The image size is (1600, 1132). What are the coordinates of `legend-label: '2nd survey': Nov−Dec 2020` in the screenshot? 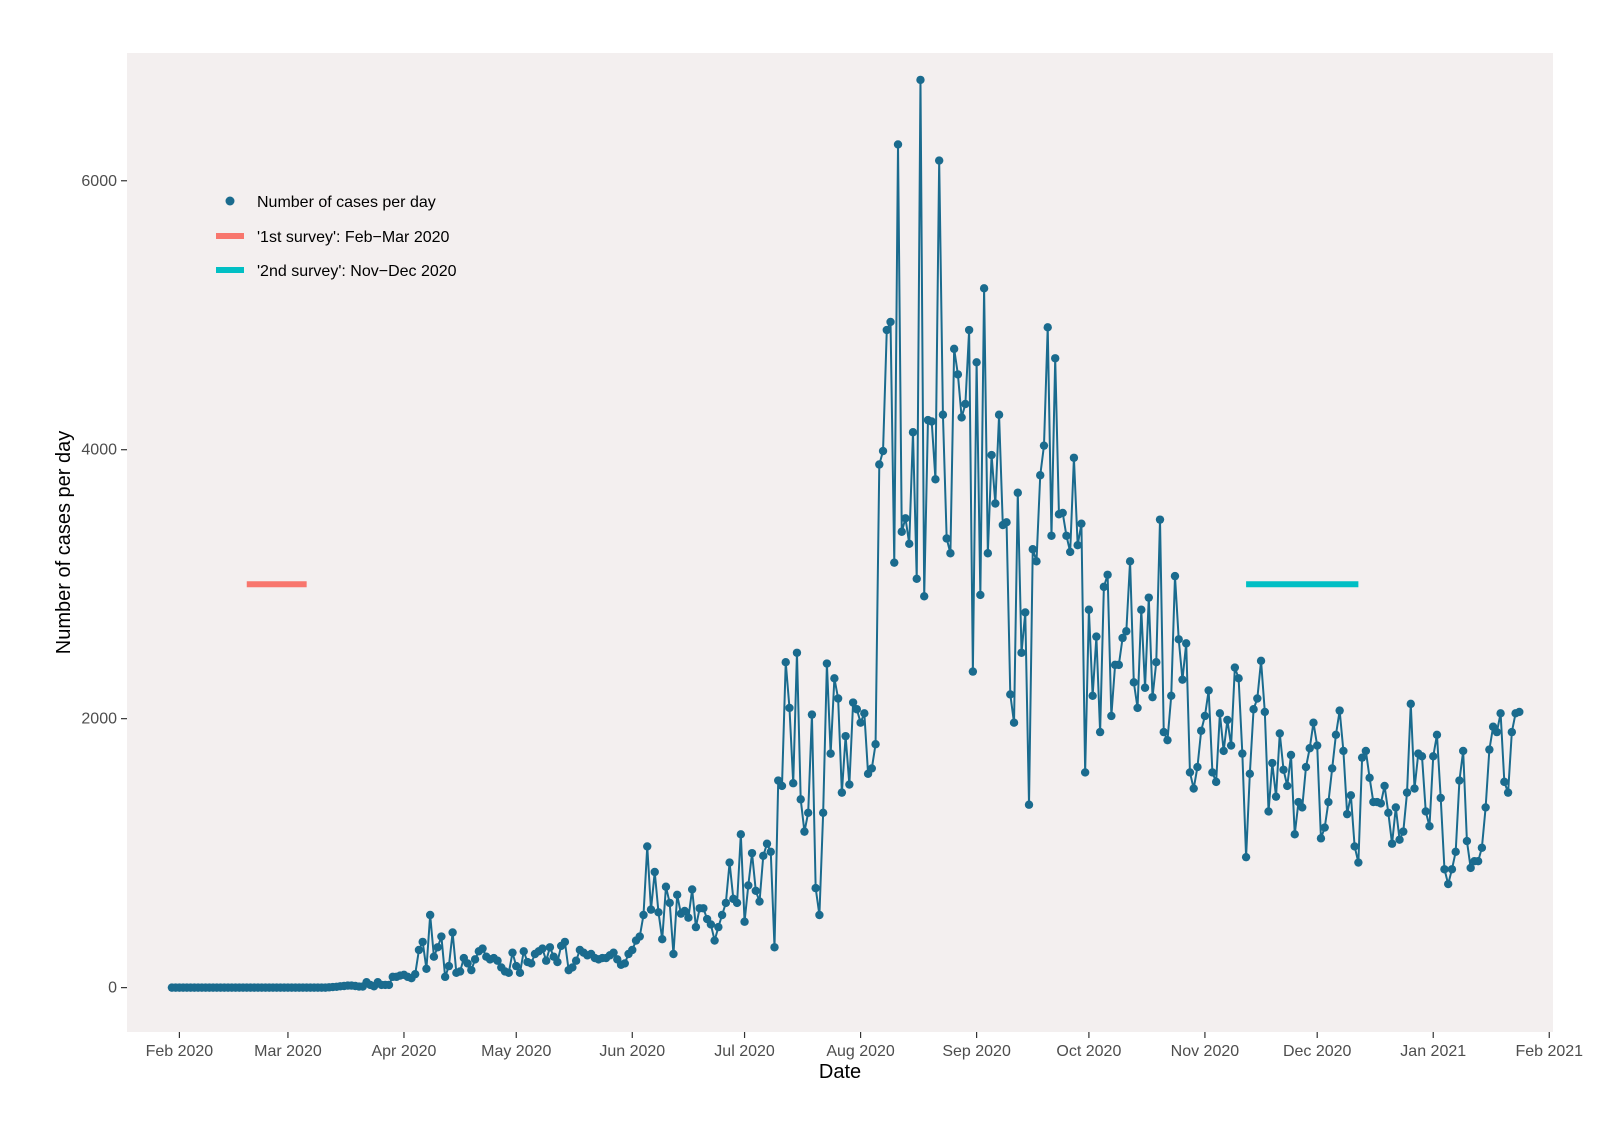 It's located at (357, 271).